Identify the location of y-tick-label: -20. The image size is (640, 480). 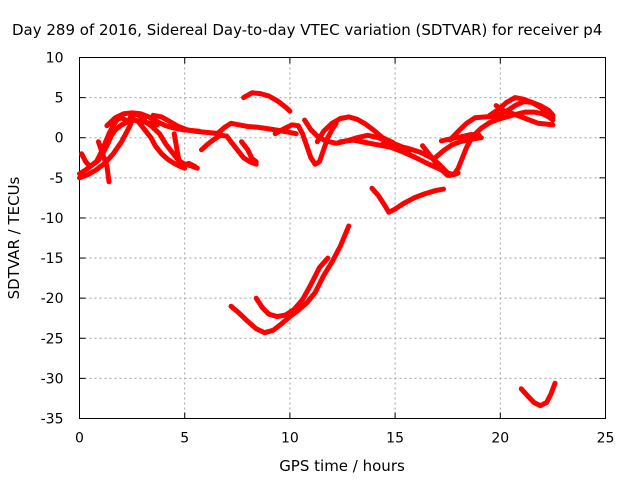
(52, 299).